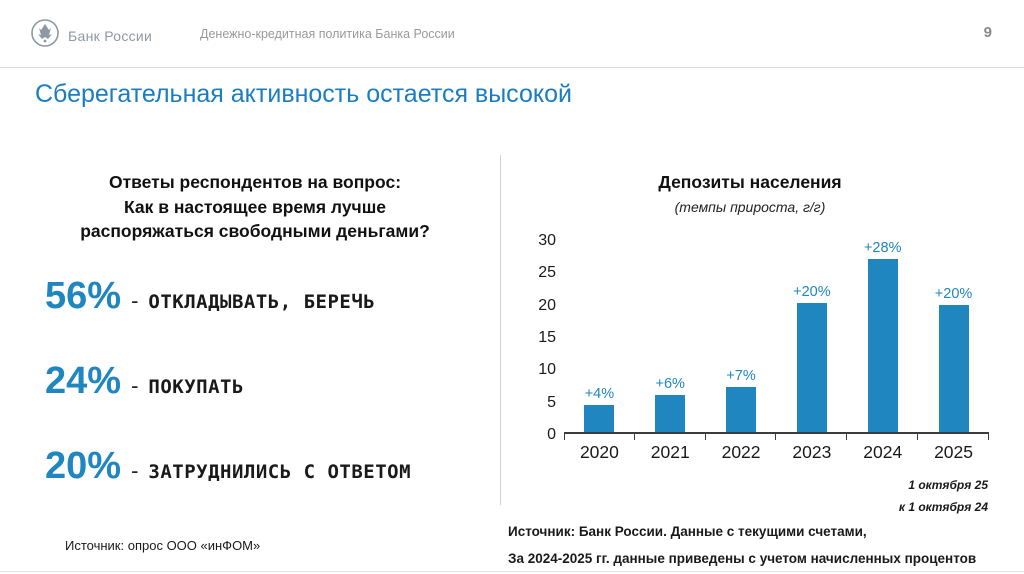 The width and height of the screenshot is (1024, 574). Describe the element at coordinates (327, 34) in the screenshot. I see `header-subtitle: Денежно-кредитная политика Банка России` at that location.